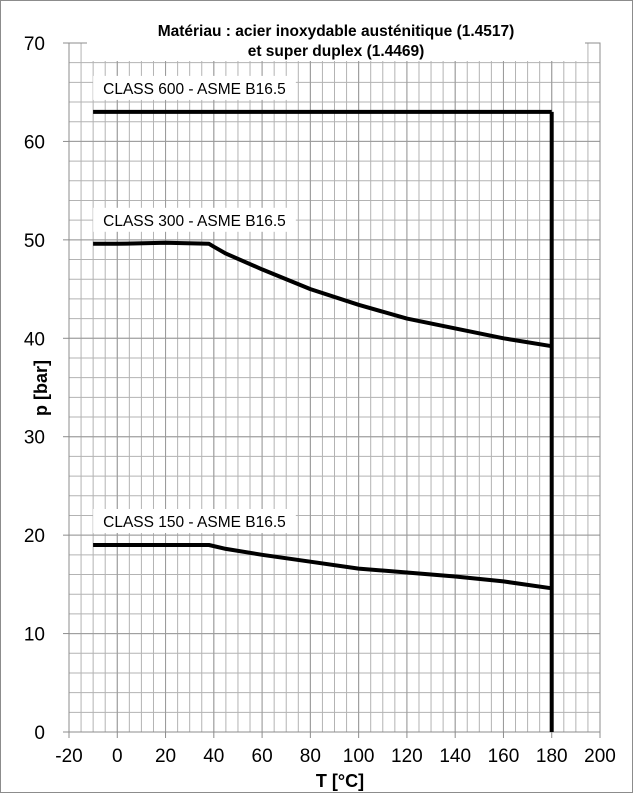 The width and height of the screenshot is (633, 793). I want to click on y-tick-label: 20, so click(34, 536).